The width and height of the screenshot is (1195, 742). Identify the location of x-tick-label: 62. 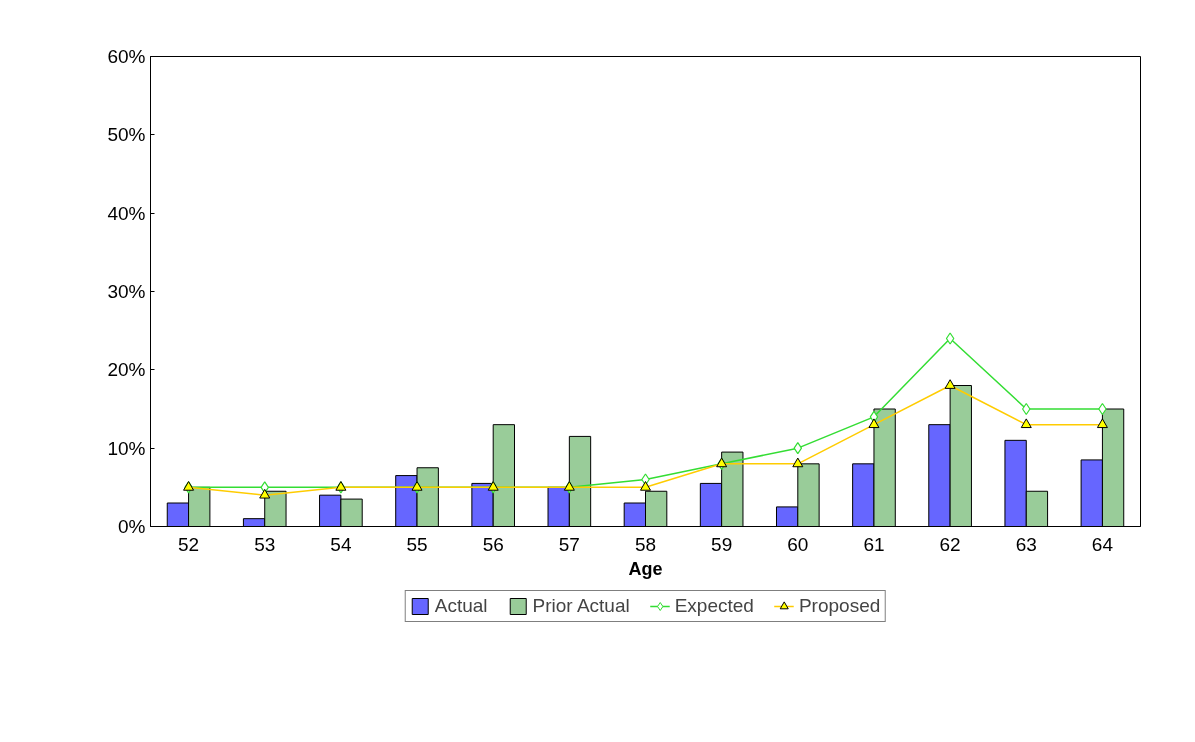
(950, 544).